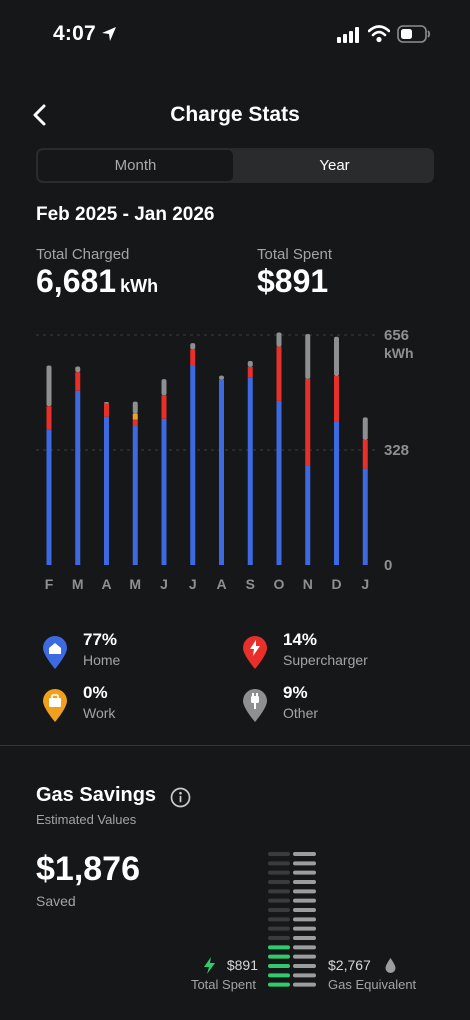  I want to click on total-charged-value: 6,681 kWh, so click(97, 281).